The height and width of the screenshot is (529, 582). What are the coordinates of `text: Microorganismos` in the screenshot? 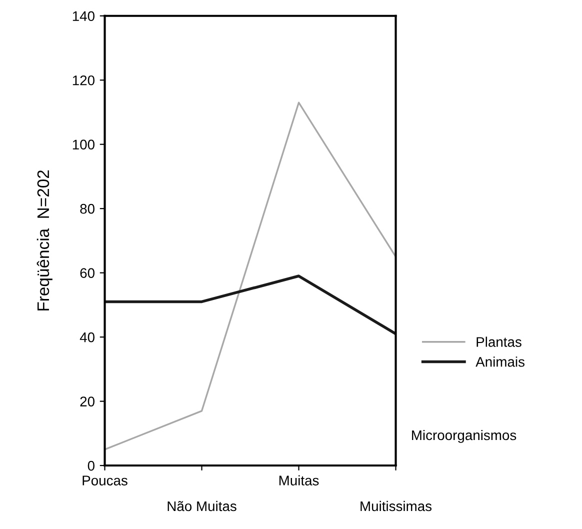 It's located at (464, 436).